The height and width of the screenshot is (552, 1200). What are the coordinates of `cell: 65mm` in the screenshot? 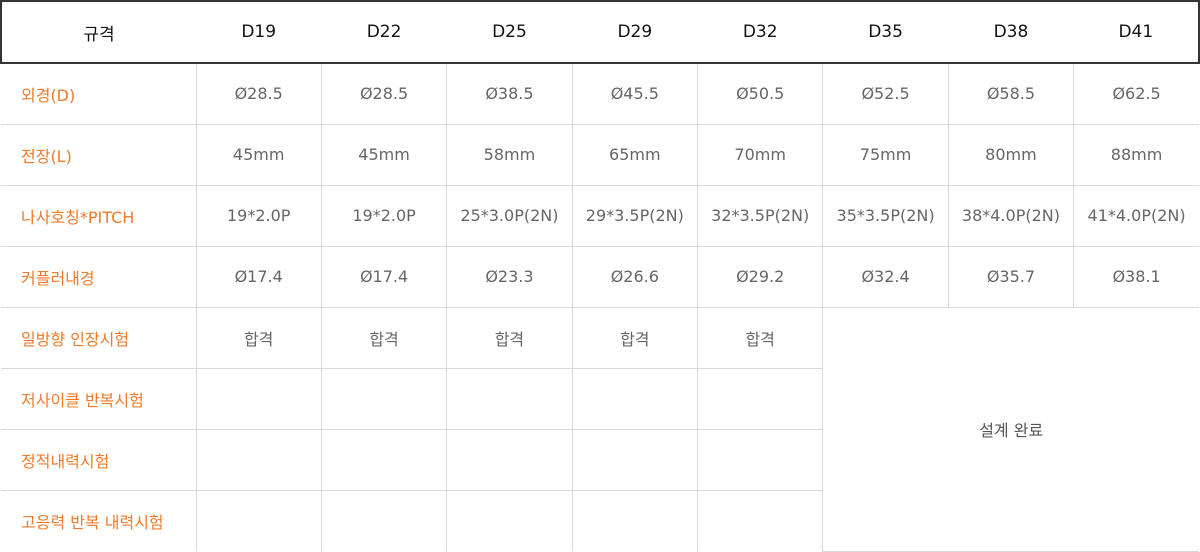 It's located at (634, 154).